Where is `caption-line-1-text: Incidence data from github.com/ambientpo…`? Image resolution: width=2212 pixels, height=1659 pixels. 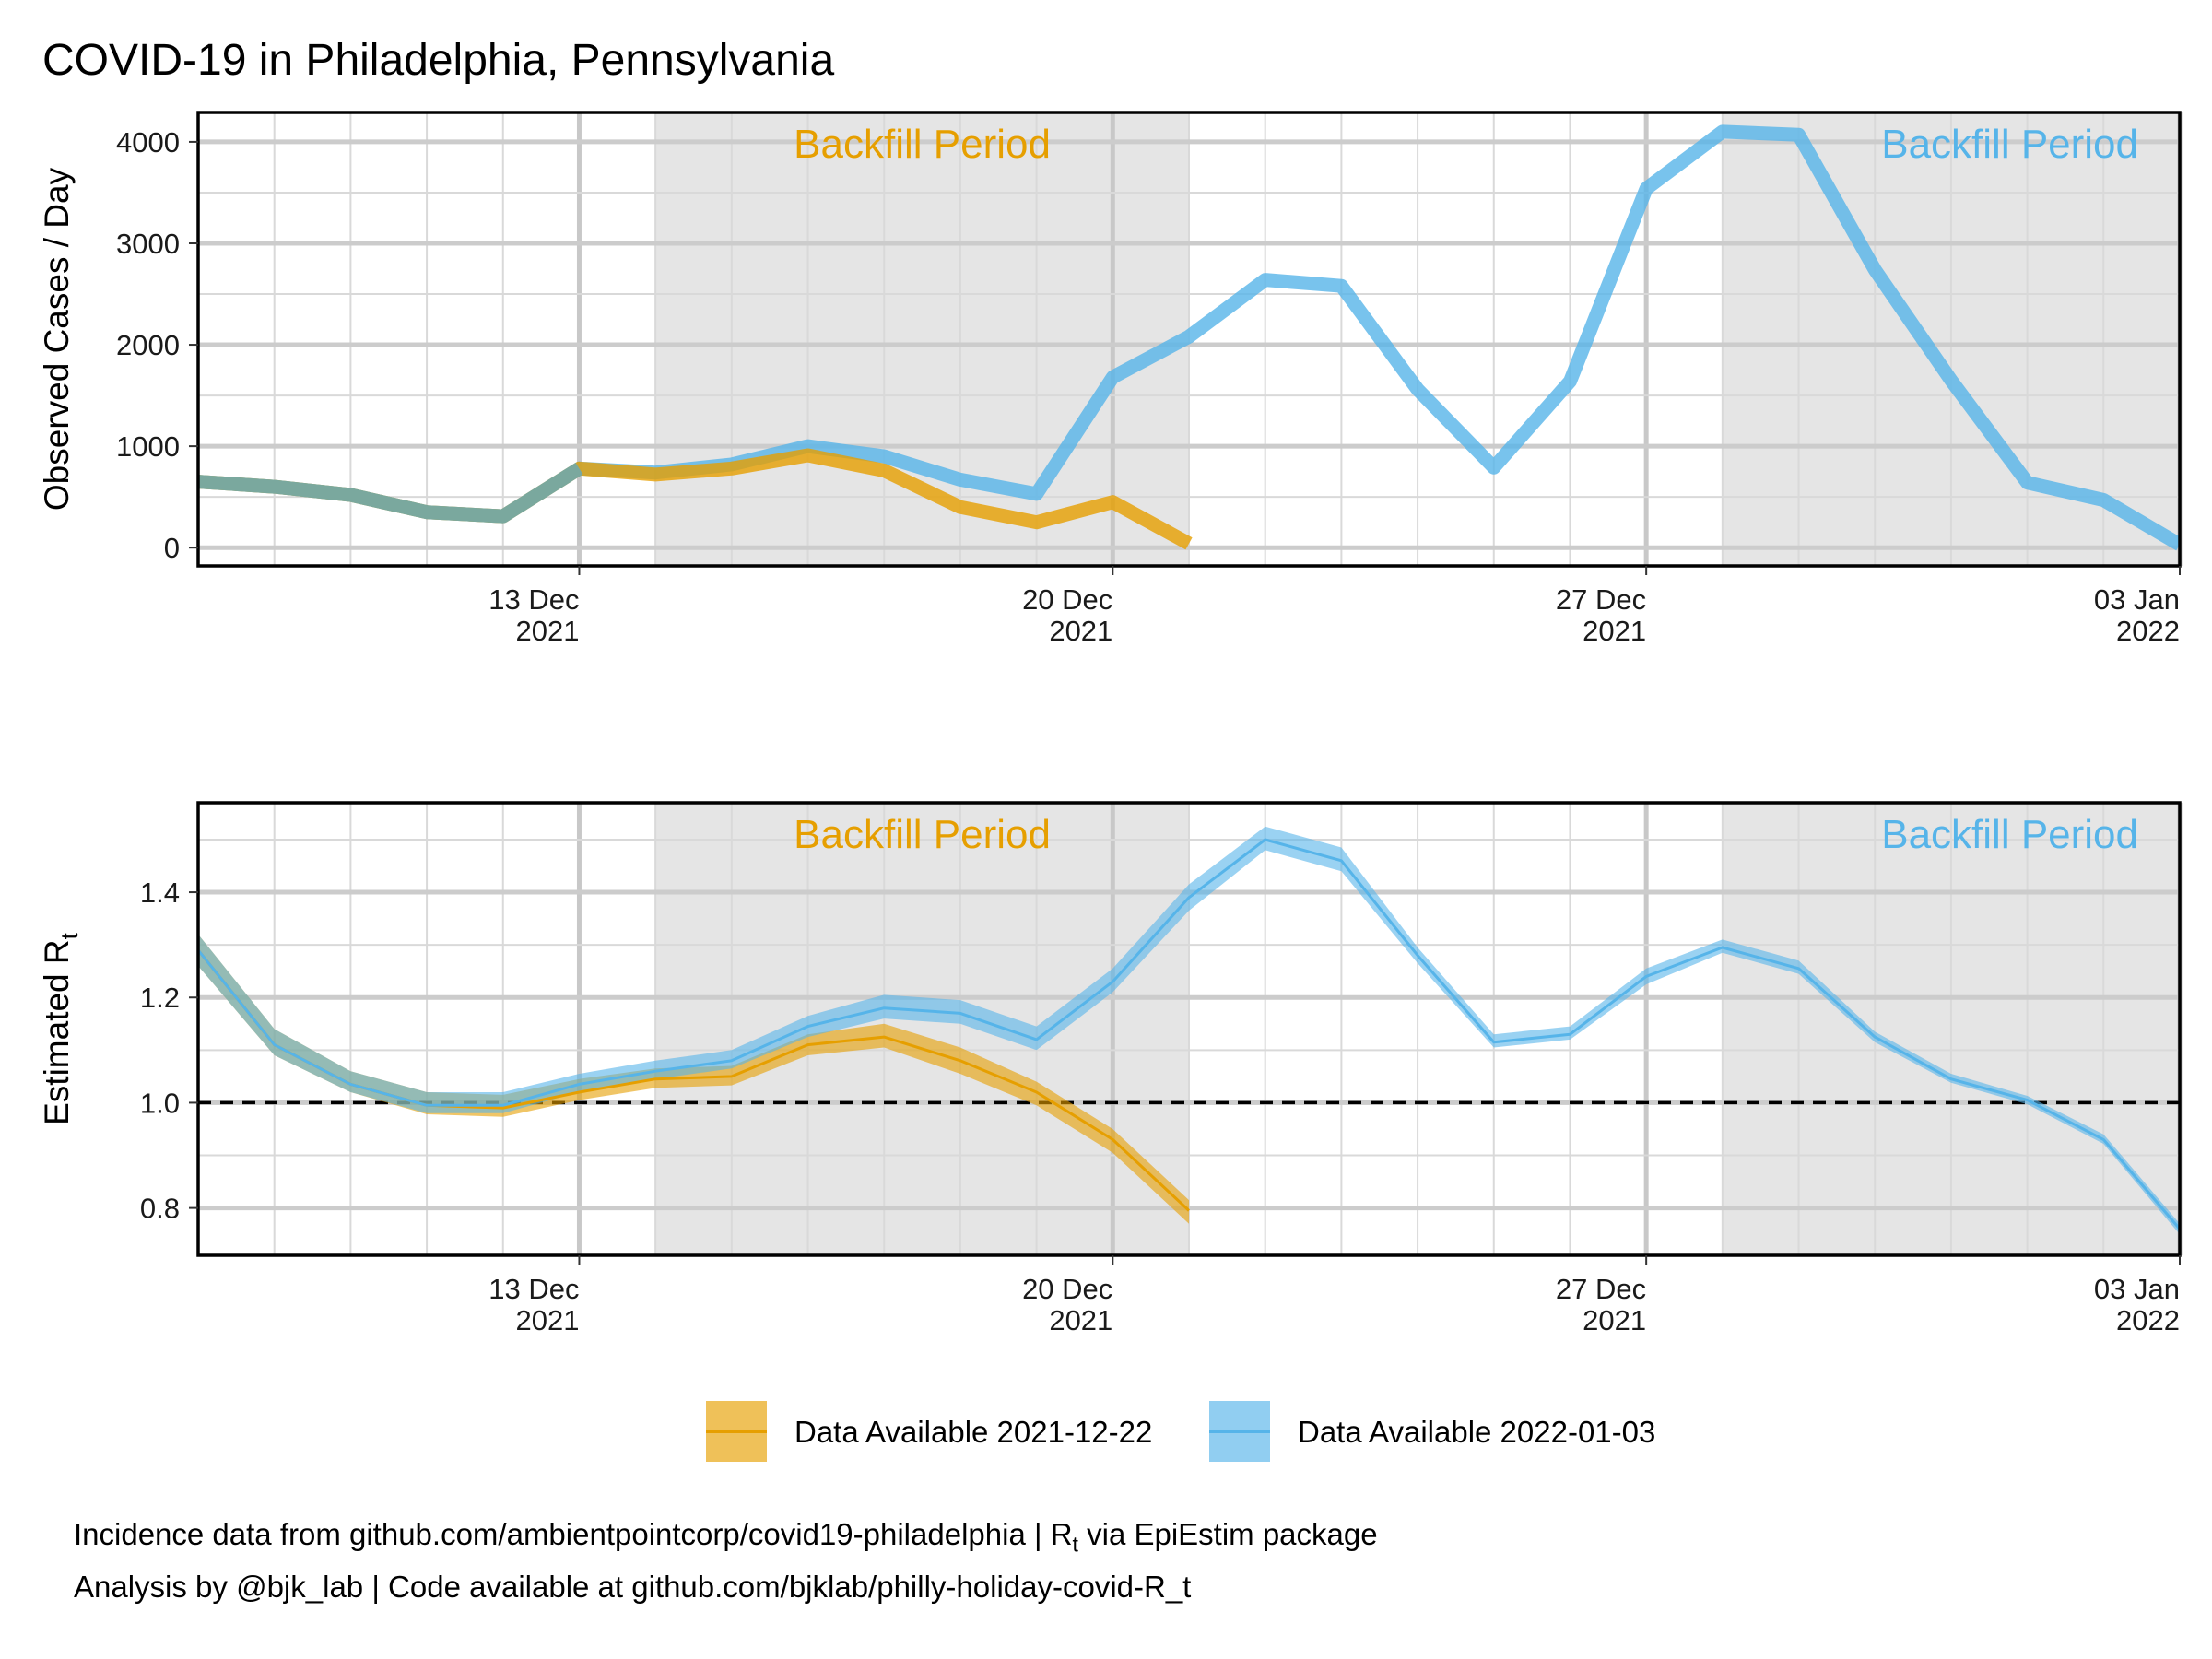
caption-line-1-text: Incidence data from github.com/ambientpo… is located at coordinates (573, 1534).